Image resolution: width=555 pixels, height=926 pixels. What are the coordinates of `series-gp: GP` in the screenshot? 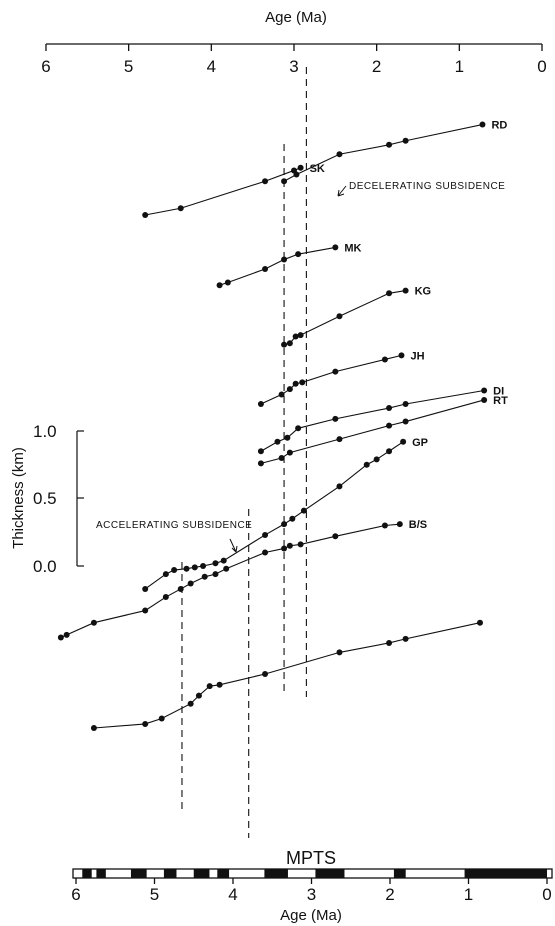 It's located at (285, 514).